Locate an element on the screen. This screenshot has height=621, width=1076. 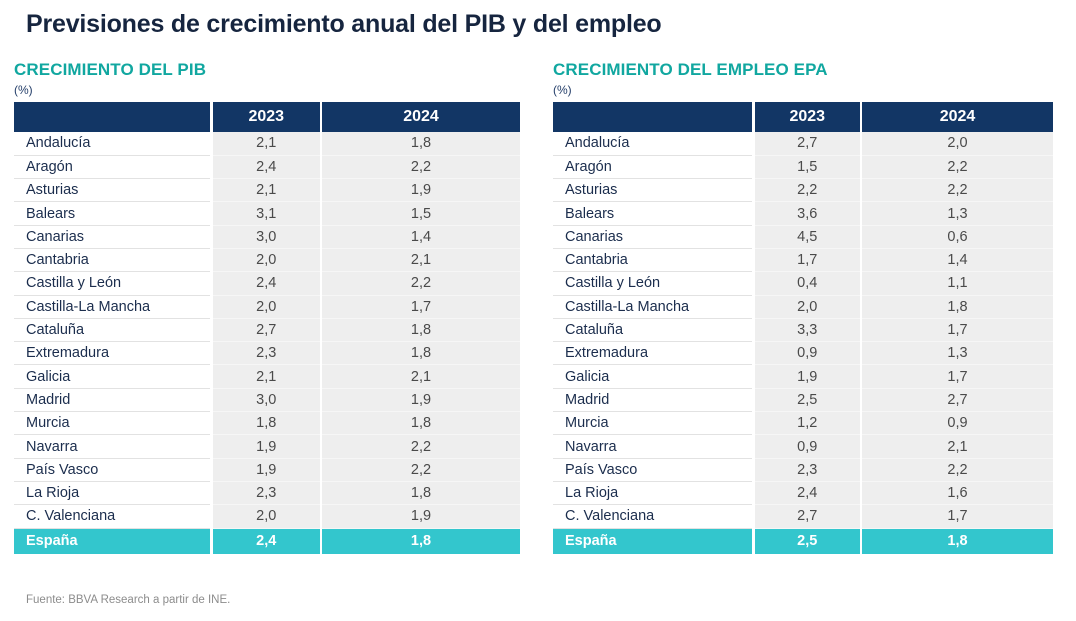
column-header-2023: 2023 is located at coordinates (807, 117).